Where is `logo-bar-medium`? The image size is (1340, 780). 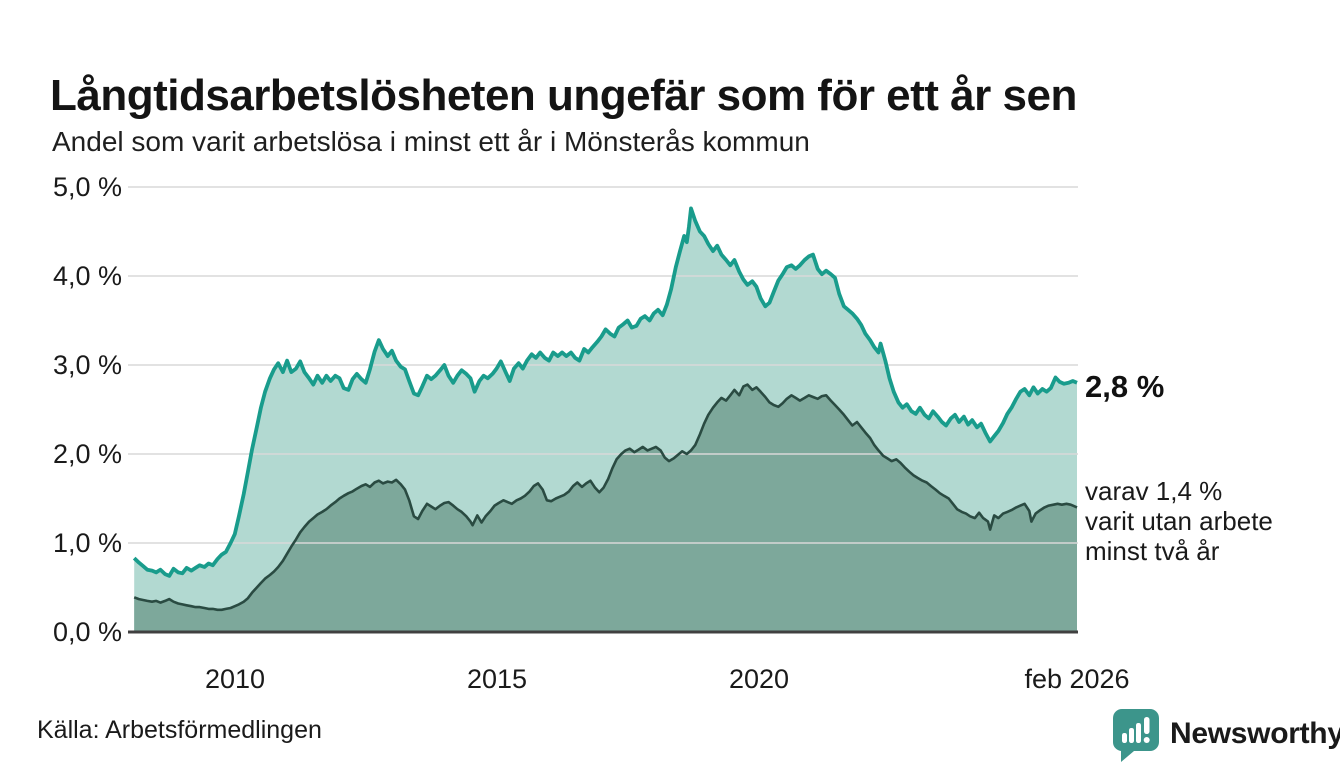
logo-bar-medium is located at coordinates (1131, 735).